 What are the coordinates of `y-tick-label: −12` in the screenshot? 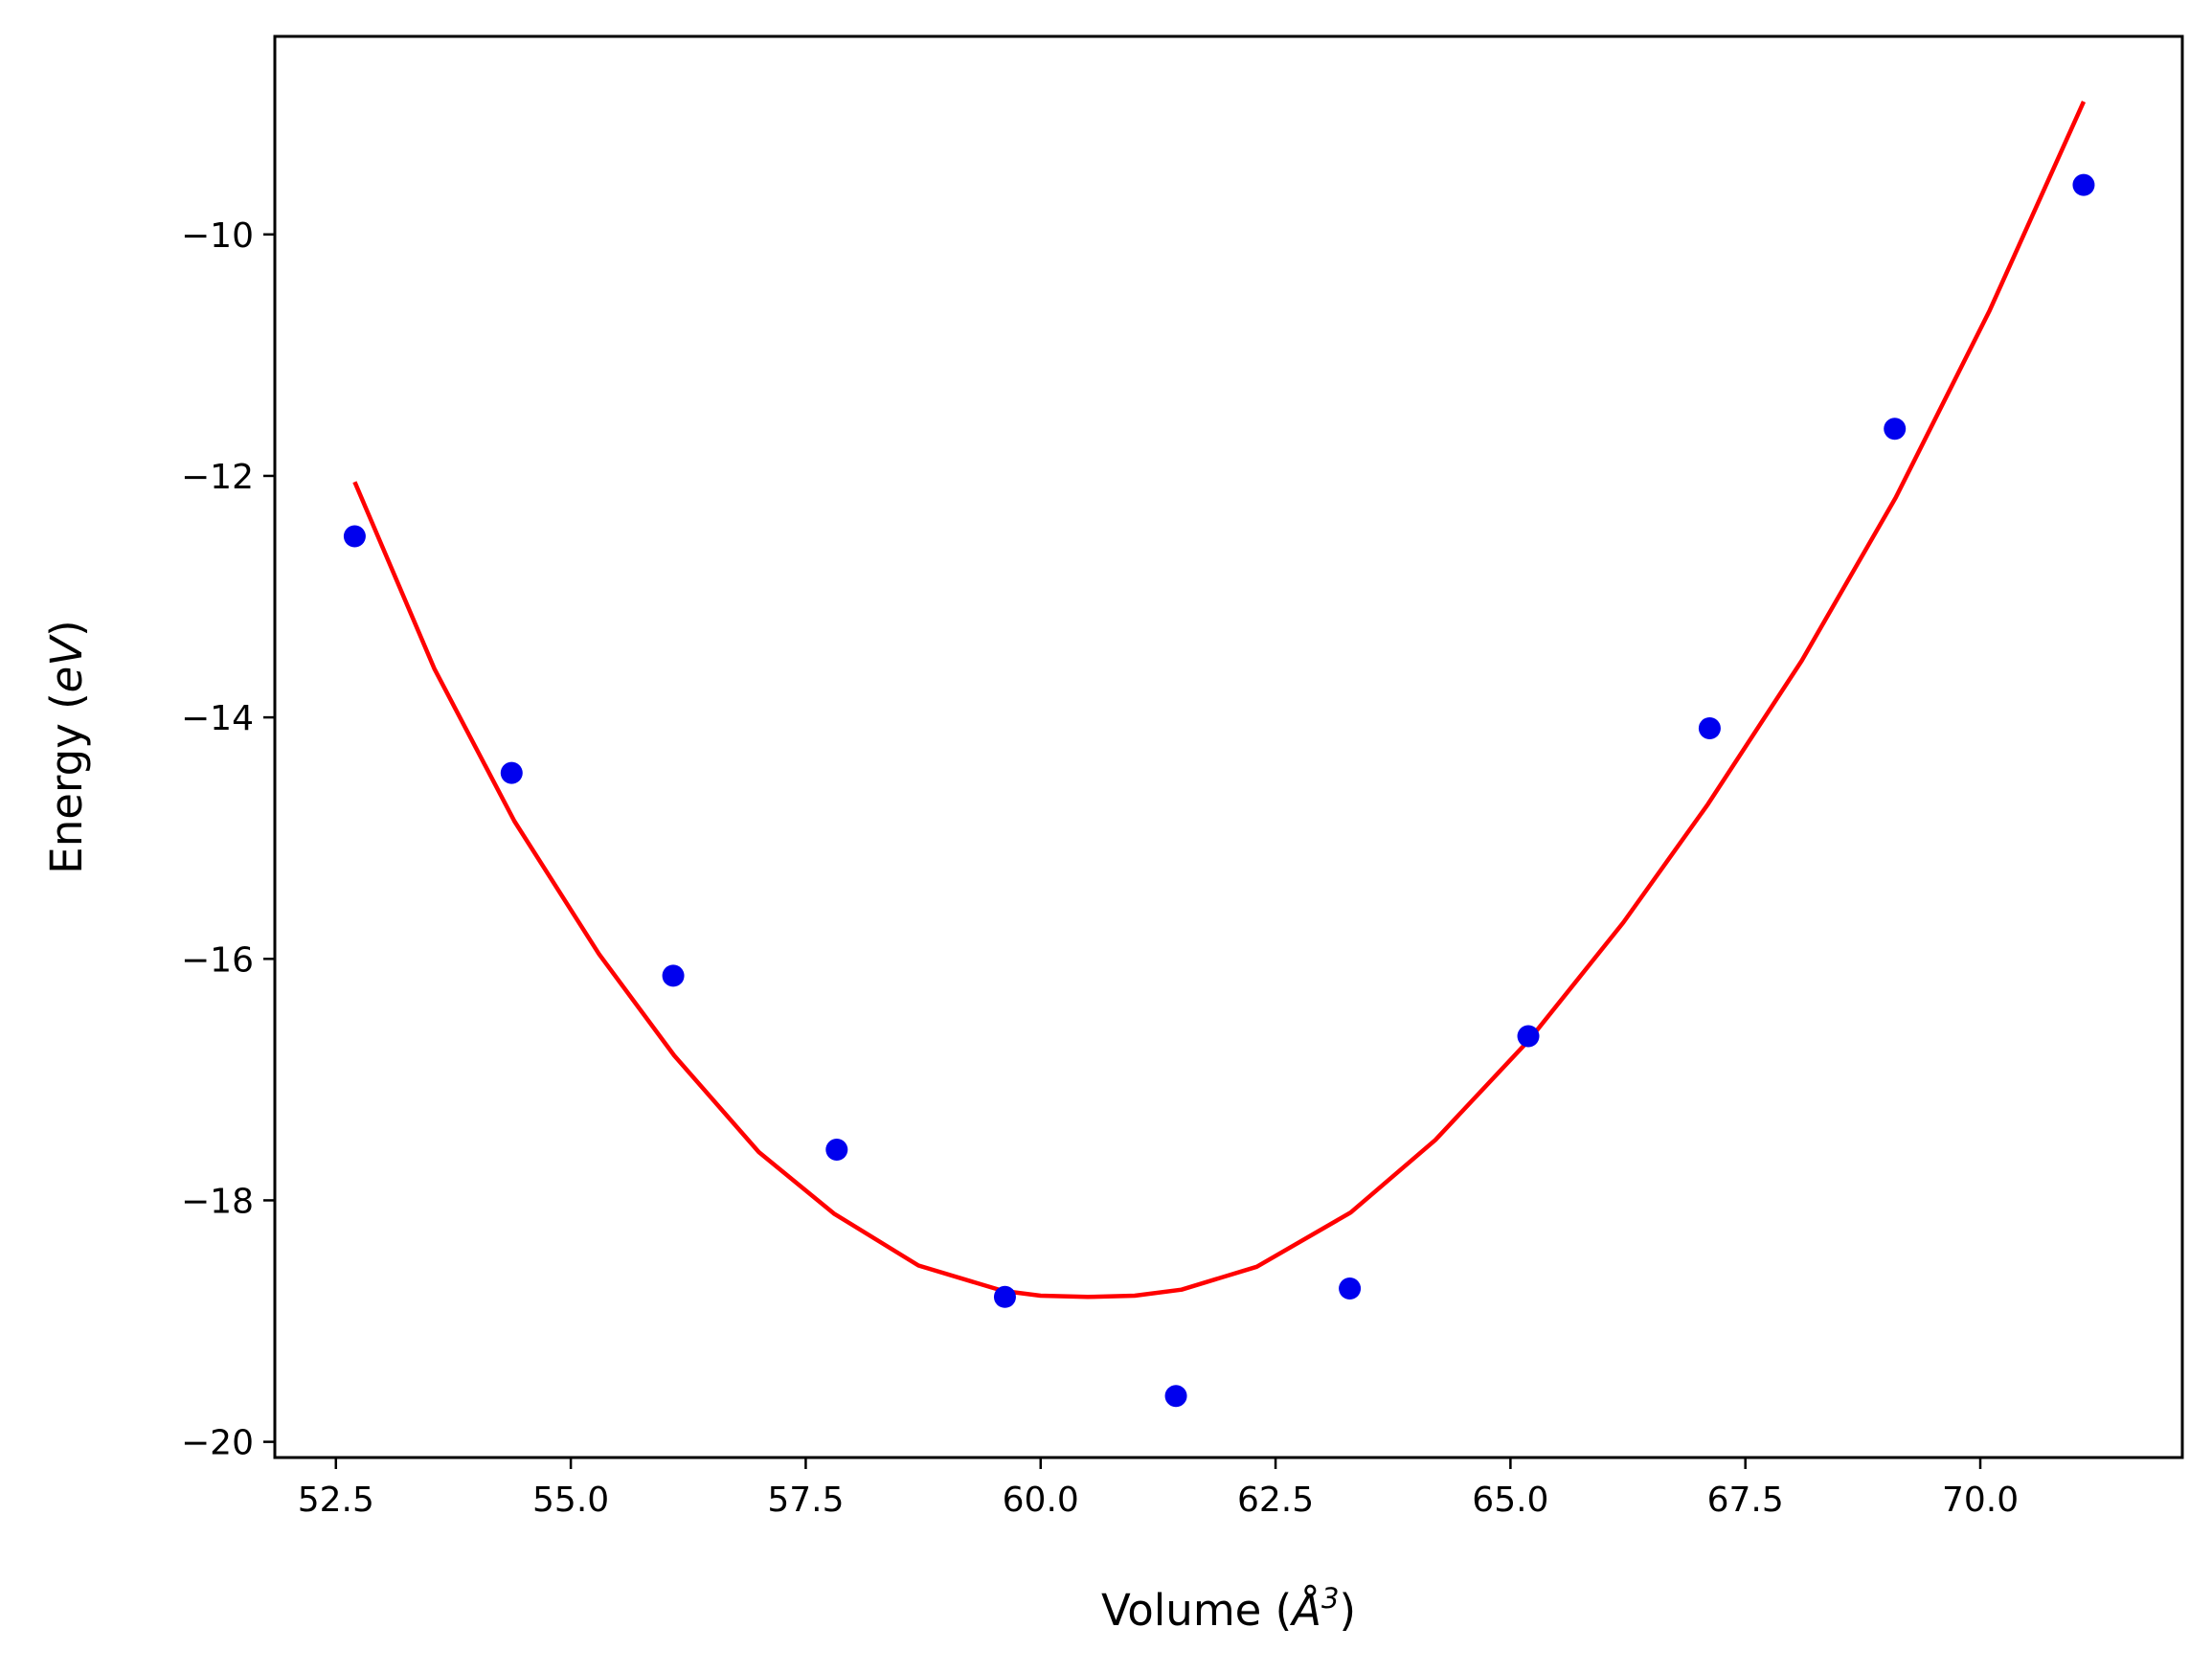 It's located at (217, 478).